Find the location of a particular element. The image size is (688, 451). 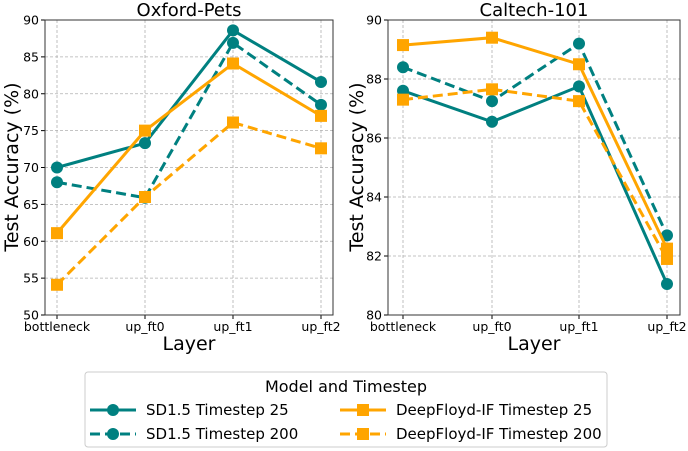

legend-label: DeepFloyd-IF Timestep 25 is located at coordinates (494, 410).